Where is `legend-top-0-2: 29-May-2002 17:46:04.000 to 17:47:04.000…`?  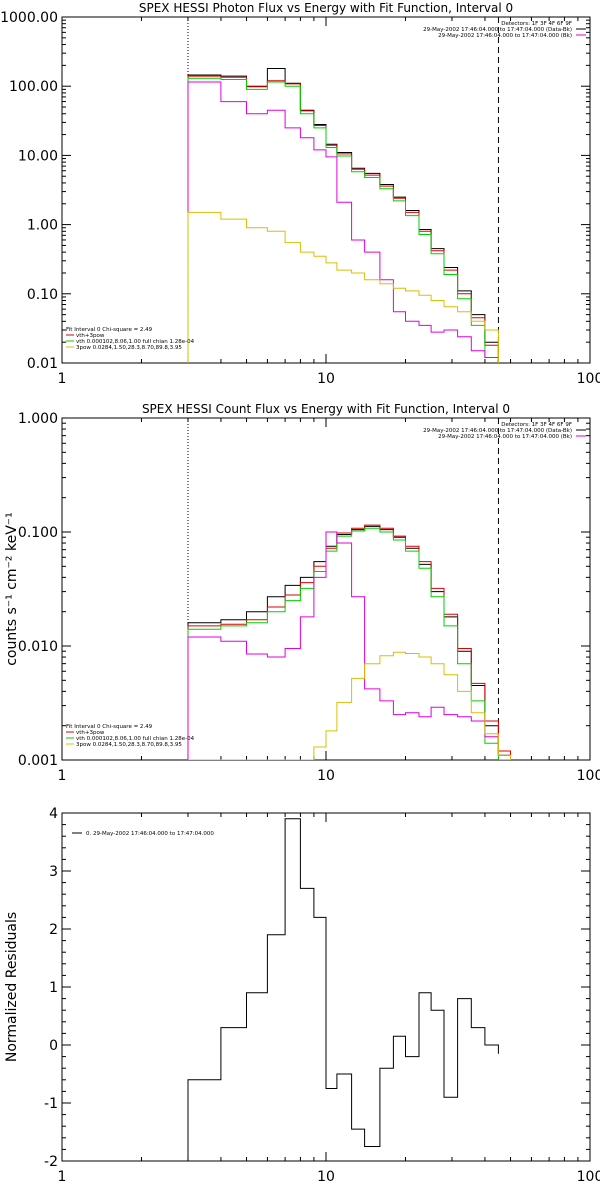 legend-top-0-2: 29-May-2002 17:46:04.000 to 17:47:04.000… is located at coordinates (505, 36).